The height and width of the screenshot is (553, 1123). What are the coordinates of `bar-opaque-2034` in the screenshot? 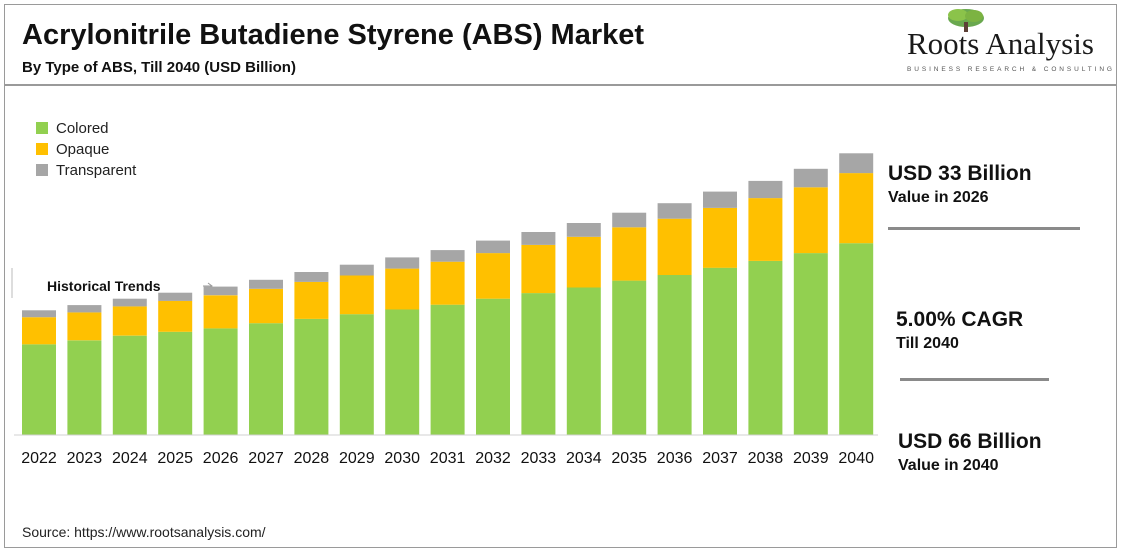 It's located at (583, 262).